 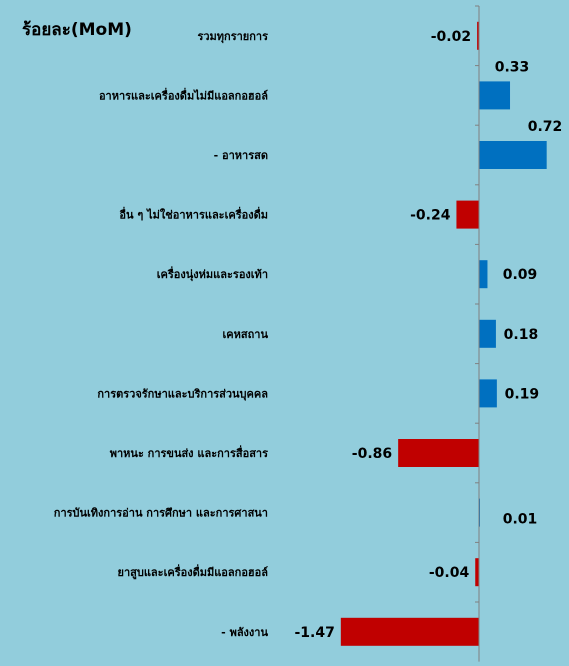 What do you see at coordinates (521, 335) in the screenshot?
I see `value-label-5: 0.18` at bounding box center [521, 335].